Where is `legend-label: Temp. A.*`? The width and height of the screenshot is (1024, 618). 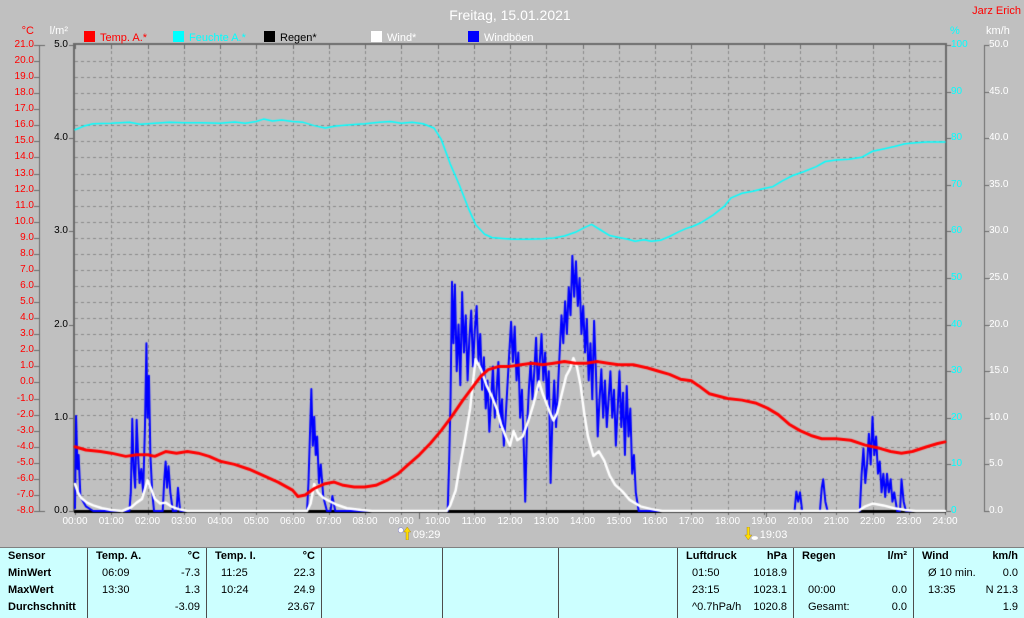 legend-label: Temp. A.* is located at coordinates (124, 38).